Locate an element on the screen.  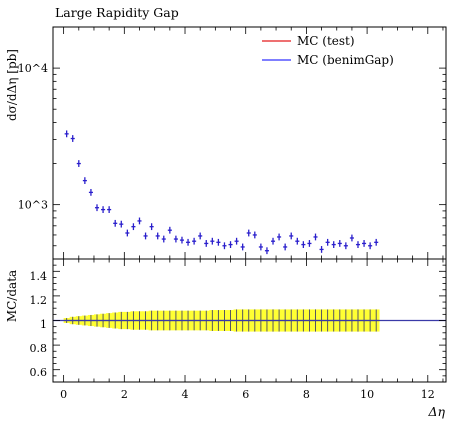
x-tick-label: 2 is located at coordinates (124, 394).